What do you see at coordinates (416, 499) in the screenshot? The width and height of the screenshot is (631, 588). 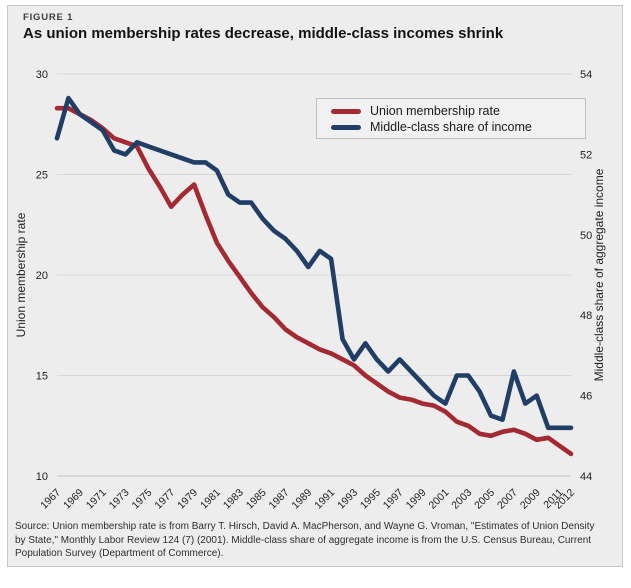 I see `x-axis-tick-label: 1999` at bounding box center [416, 499].